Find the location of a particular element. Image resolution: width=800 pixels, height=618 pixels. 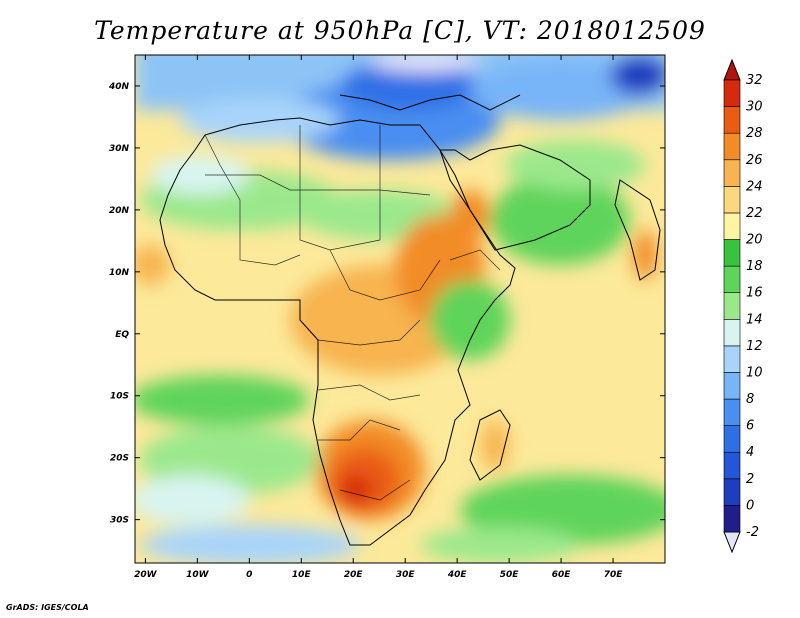

colorbar-label: 12 is located at coordinates (754, 346).